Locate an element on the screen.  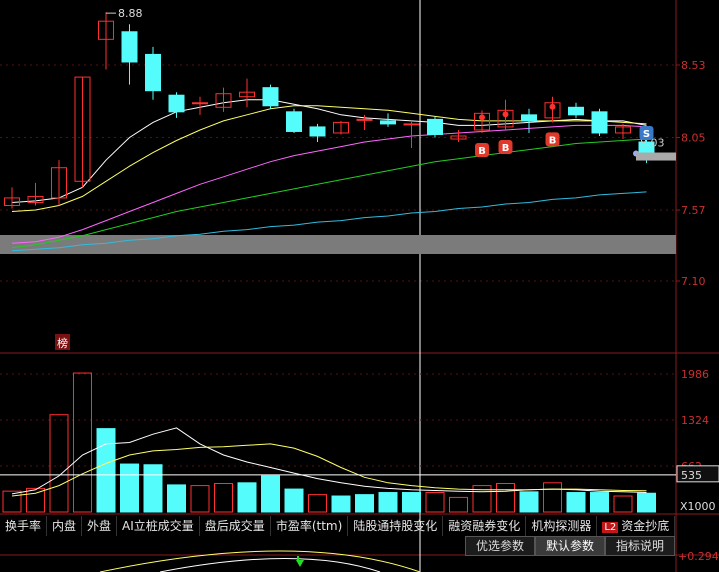
volume-tick-label: 1324 is located at coordinates (695, 420).